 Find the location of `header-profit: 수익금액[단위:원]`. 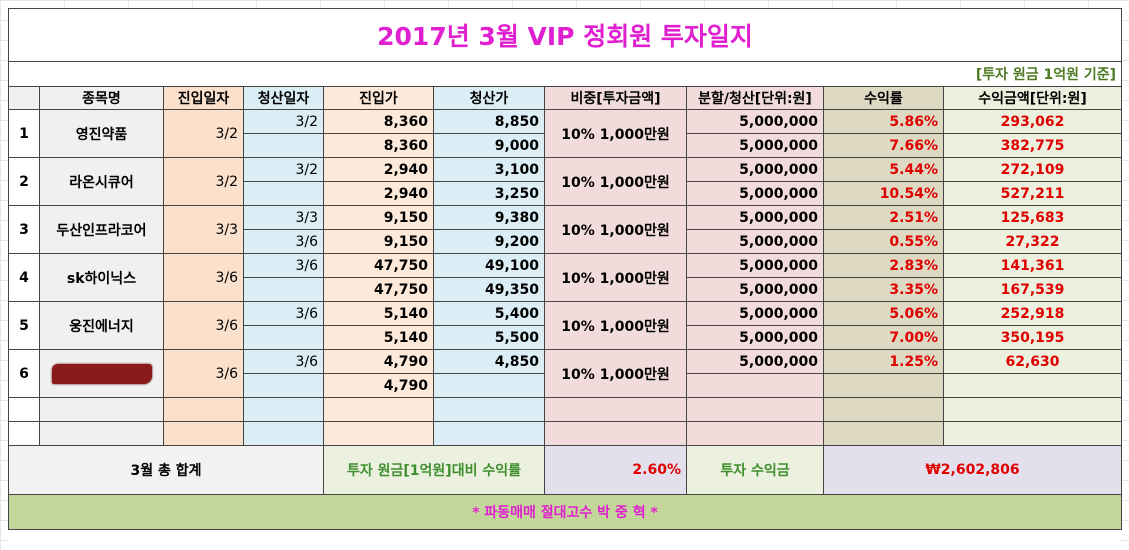

header-profit: 수익금액[단위:원] is located at coordinates (1032, 98).